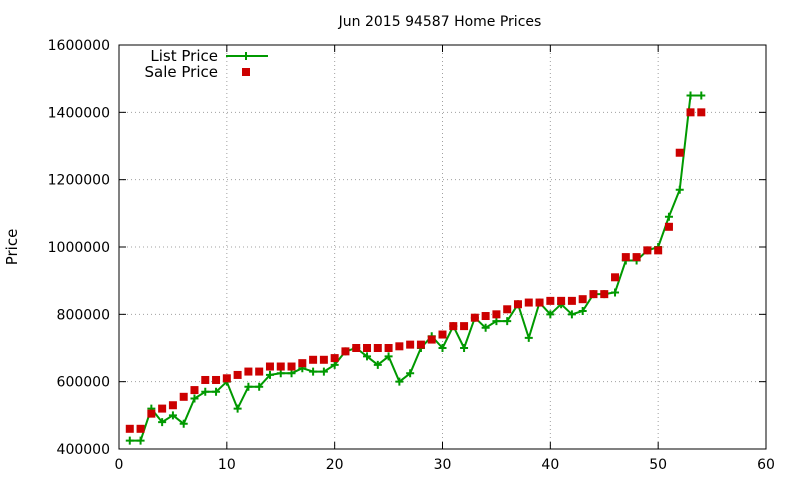 The width and height of the screenshot is (800, 480). I want to click on x-tick-label: 60, so click(766, 465).